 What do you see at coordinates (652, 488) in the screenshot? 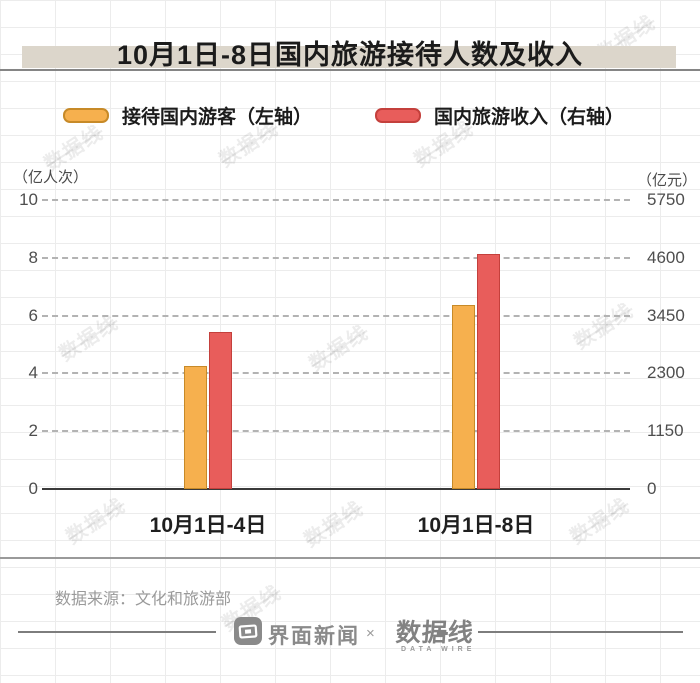
I see `y-axis-right-tick-0: 0` at bounding box center [652, 488].